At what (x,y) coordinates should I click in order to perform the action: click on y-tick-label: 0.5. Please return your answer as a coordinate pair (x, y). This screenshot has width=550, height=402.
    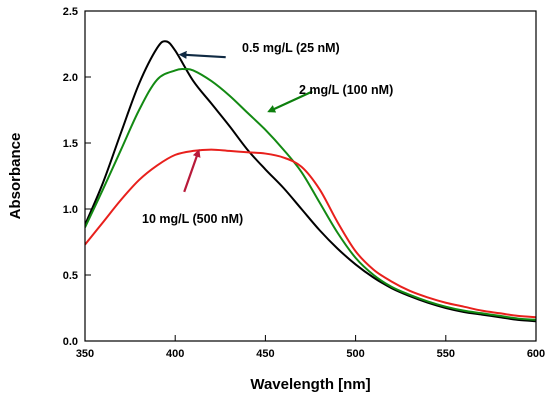
    Looking at the image, I should click on (70, 276).